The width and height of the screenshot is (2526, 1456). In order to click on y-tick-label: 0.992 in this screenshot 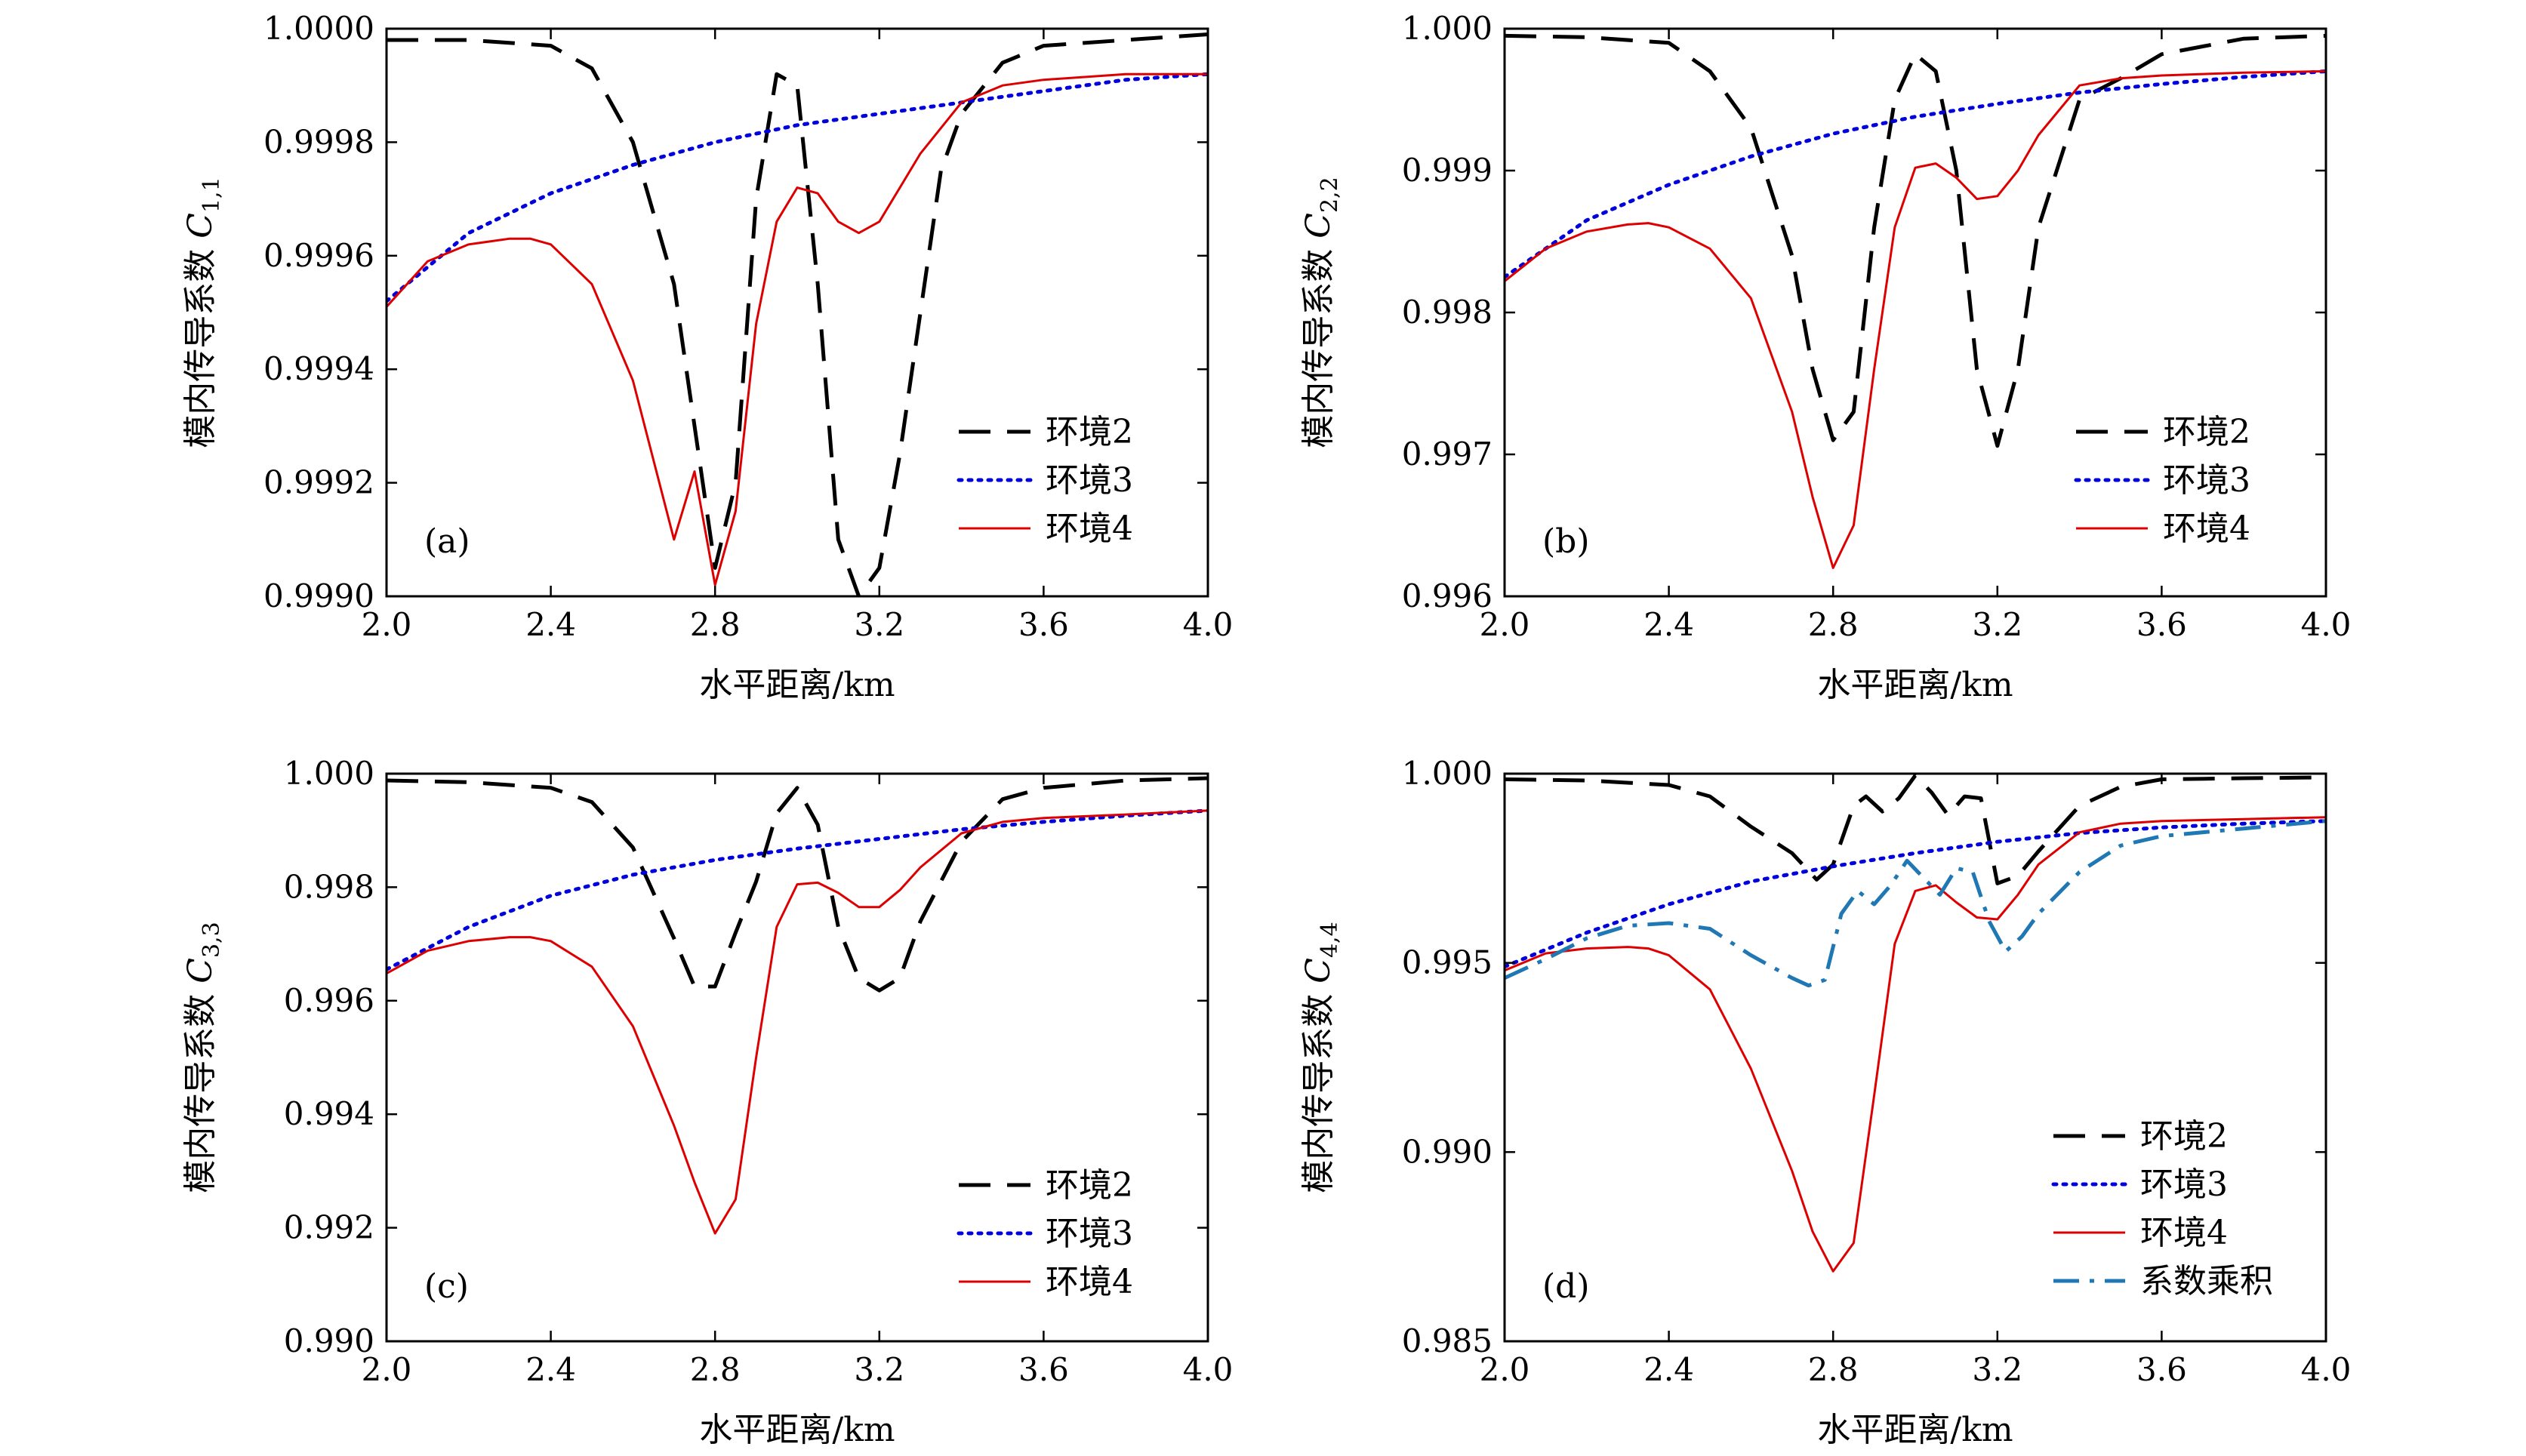, I will do `click(329, 1227)`.